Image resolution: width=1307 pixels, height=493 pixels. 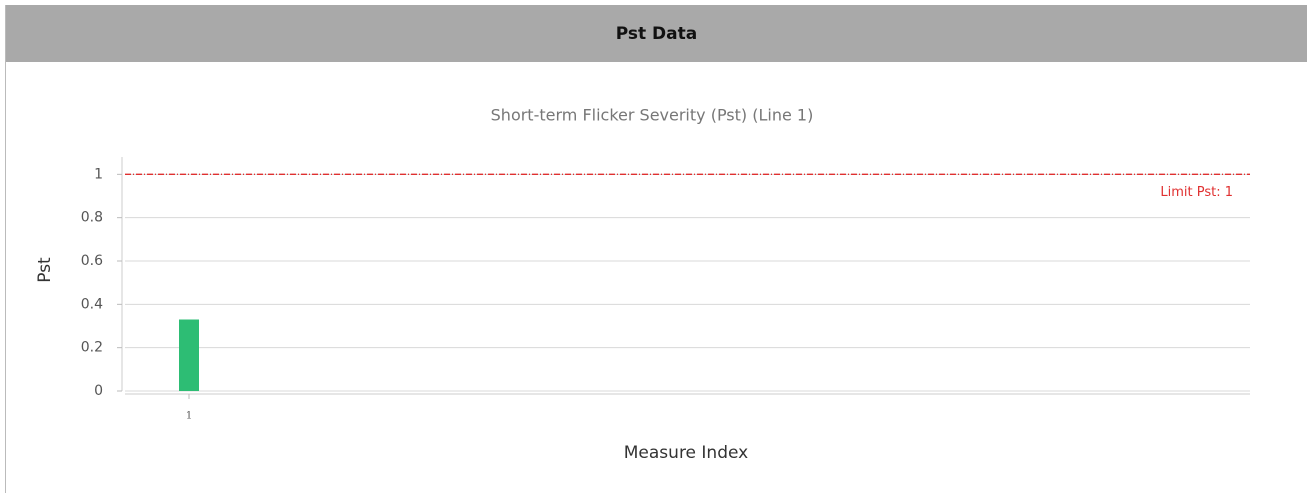 I want to click on y-tick-label: 0.2, so click(x=92, y=348).